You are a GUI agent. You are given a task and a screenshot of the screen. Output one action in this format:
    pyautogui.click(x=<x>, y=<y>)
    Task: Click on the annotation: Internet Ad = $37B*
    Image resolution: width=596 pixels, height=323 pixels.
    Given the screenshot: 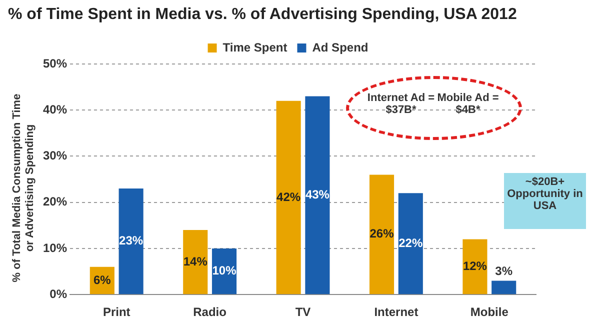 What is the action you would take?
    pyautogui.click(x=401, y=104)
    